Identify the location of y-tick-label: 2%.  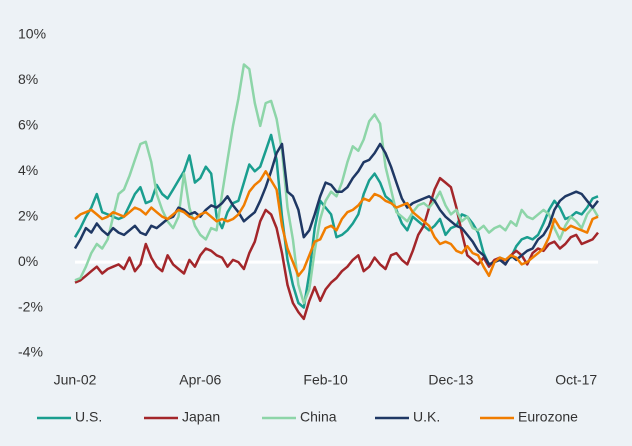
(28, 215).